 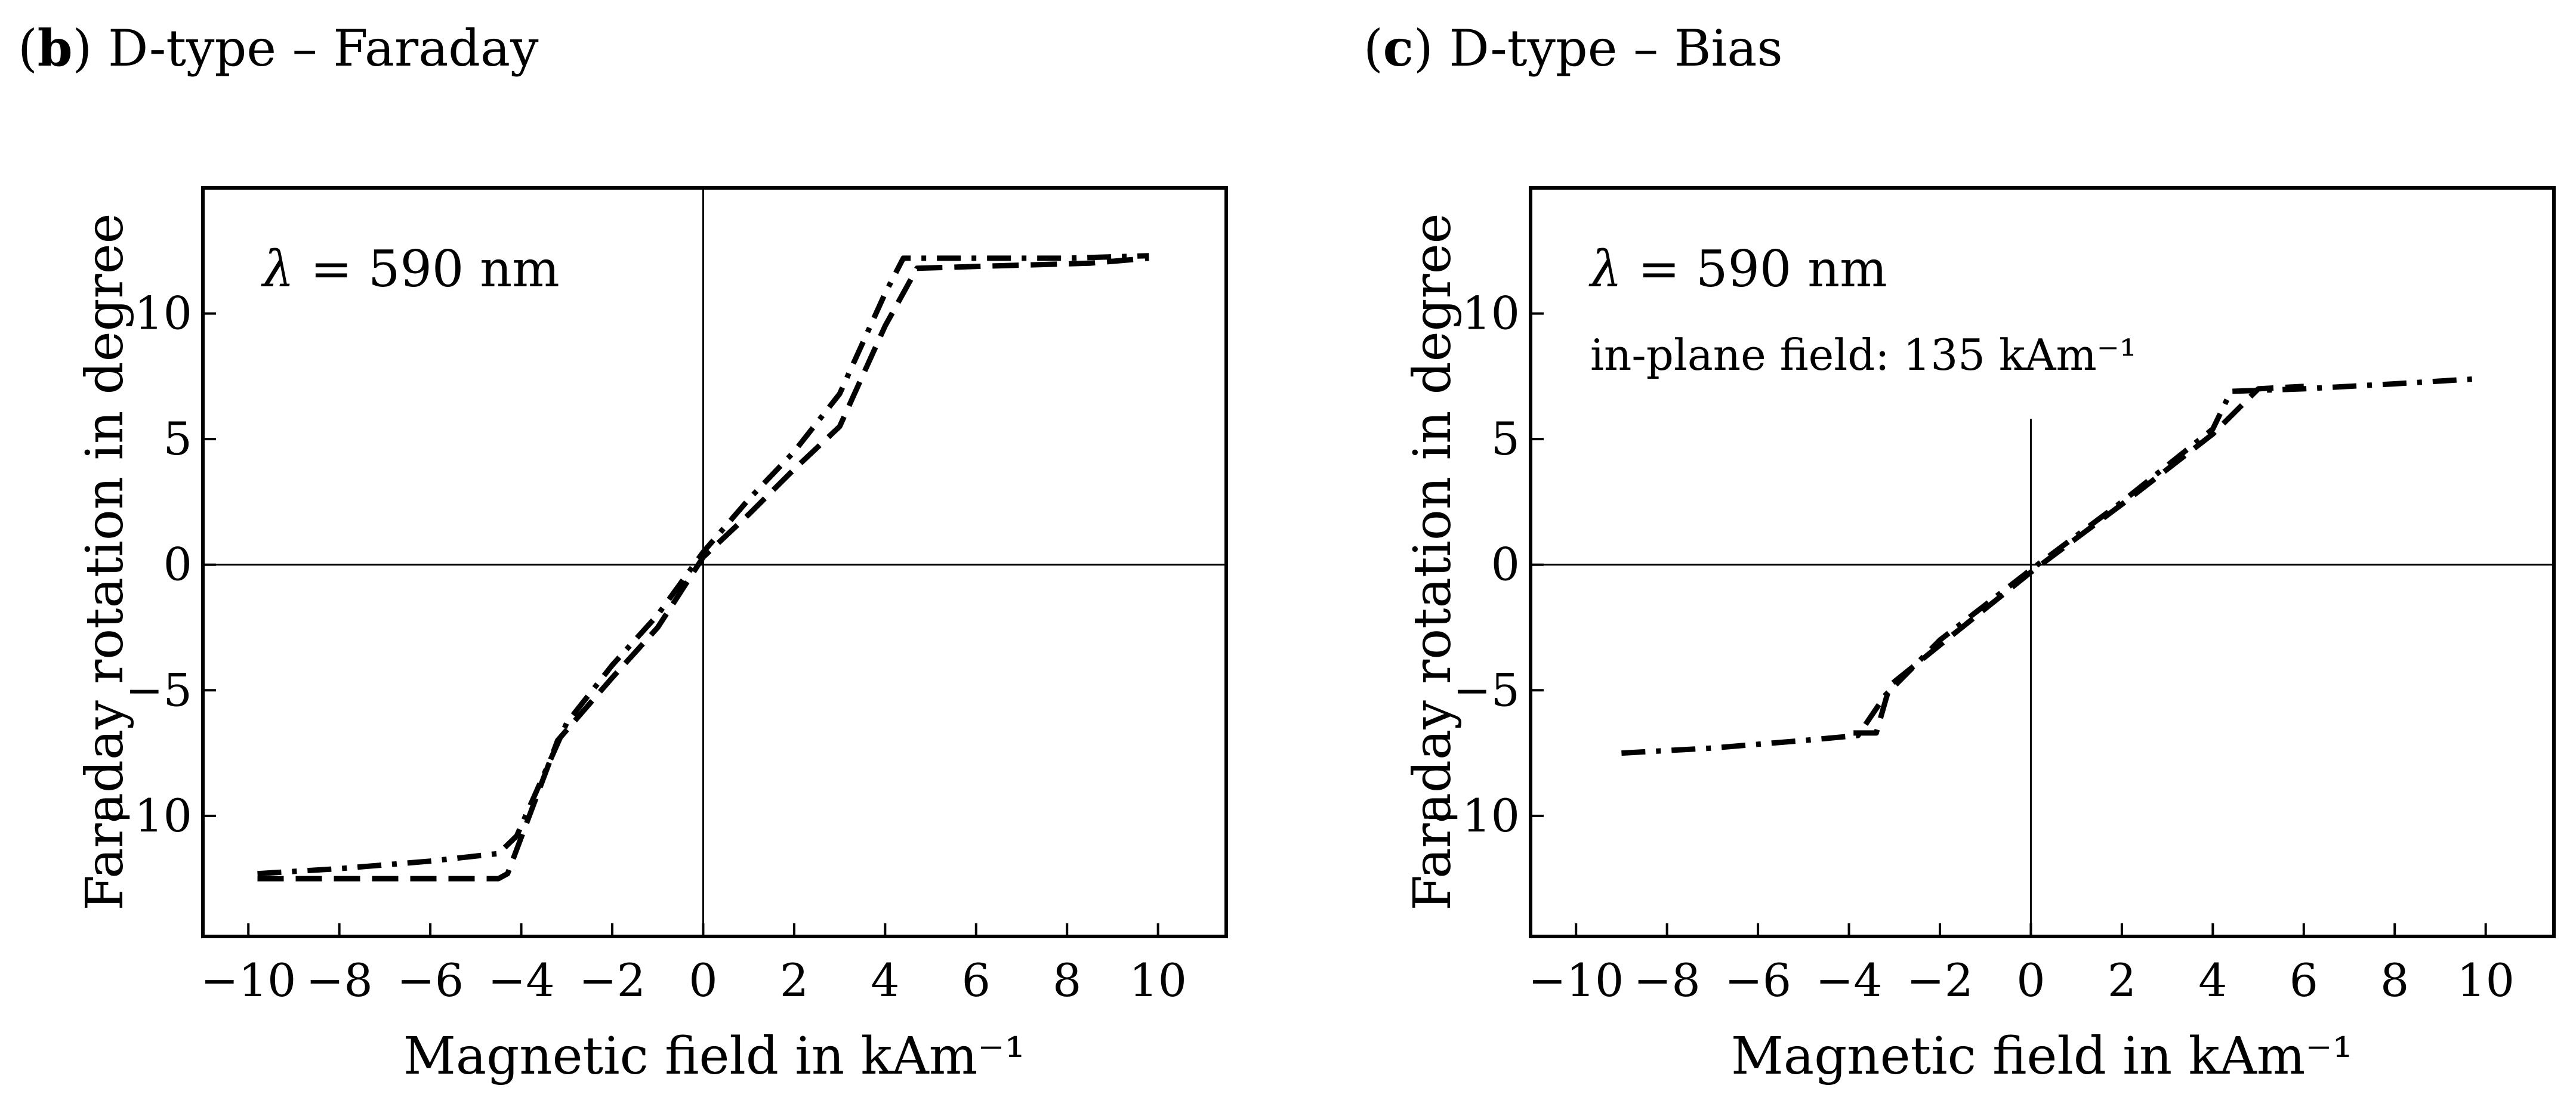 I want to click on lambda-annotation-b: λ = 590 nm, so click(x=410, y=269).